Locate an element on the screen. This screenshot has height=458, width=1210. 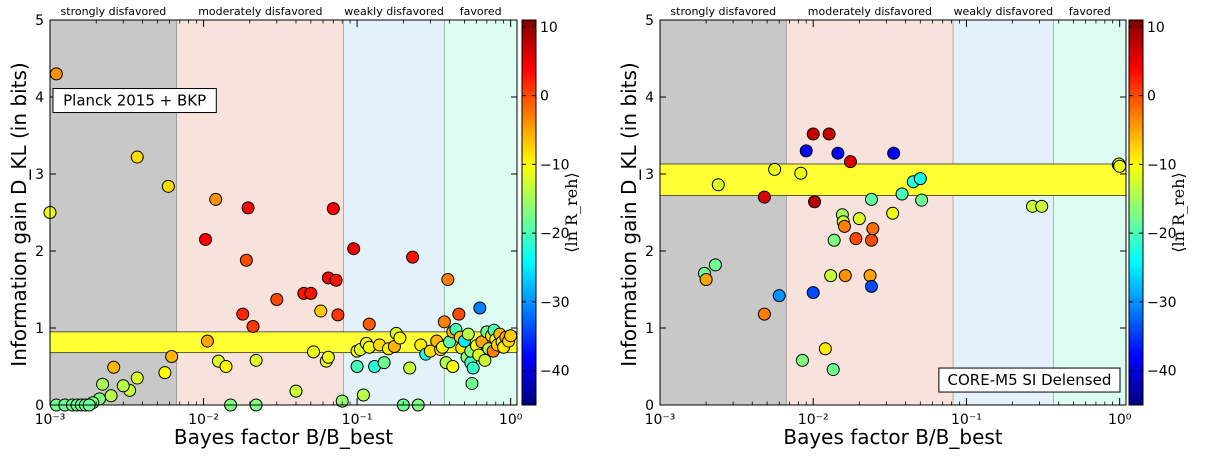
colorbar-tick-label: −40 is located at coordinates (555, 372).